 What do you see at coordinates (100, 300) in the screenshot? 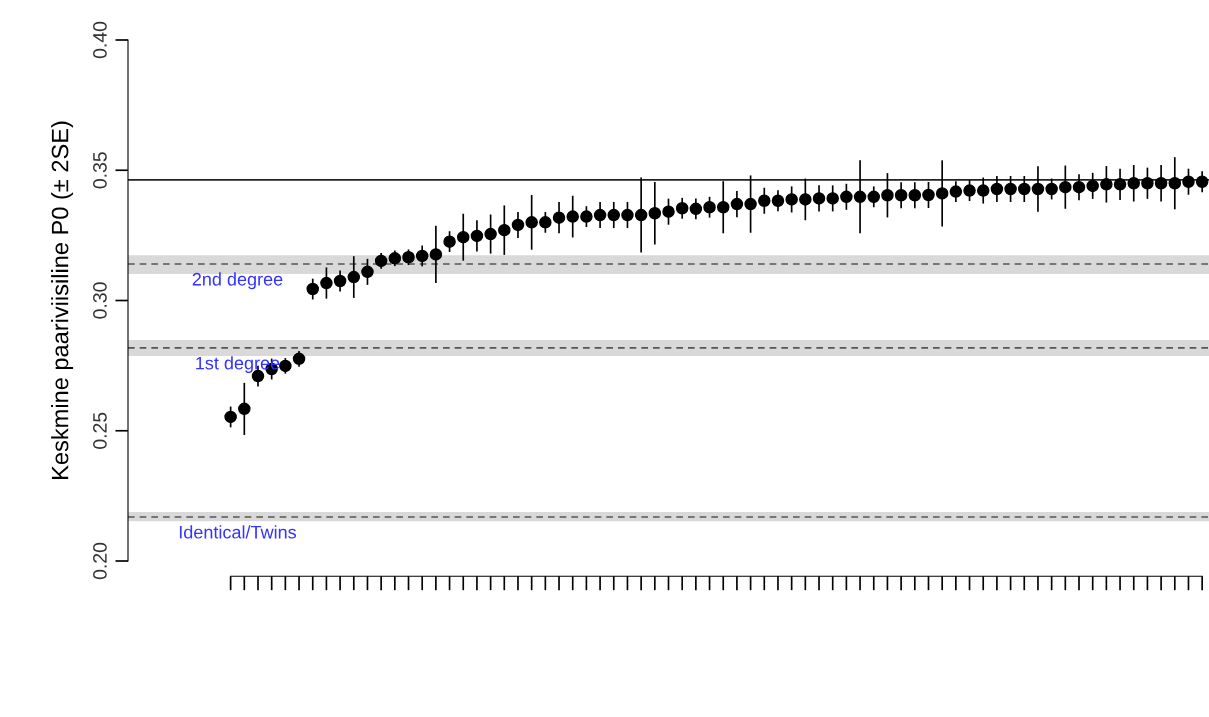
I see `y-tick-label: 0.30` at bounding box center [100, 300].